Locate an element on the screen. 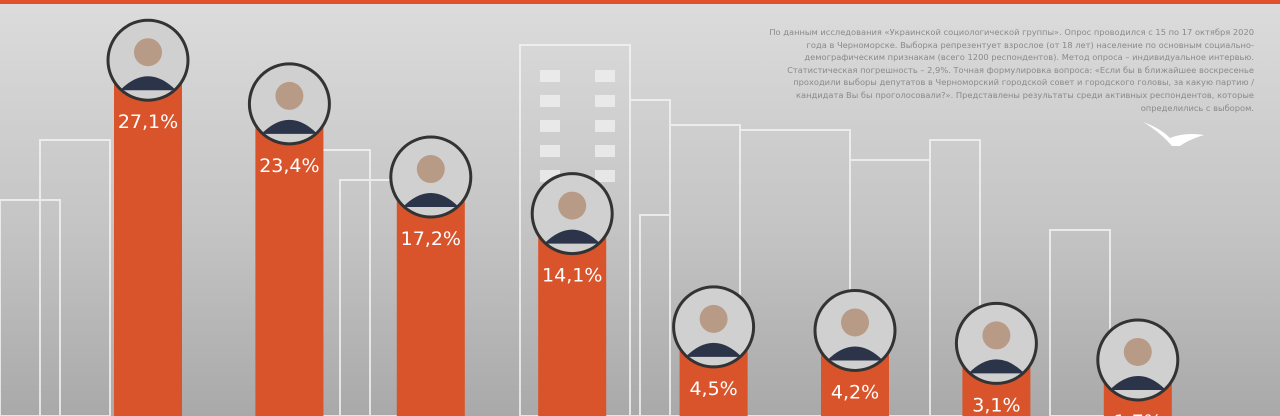 This screenshot has height=416, width=1280. data-label: 4,2% is located at coordinates (855, 392).